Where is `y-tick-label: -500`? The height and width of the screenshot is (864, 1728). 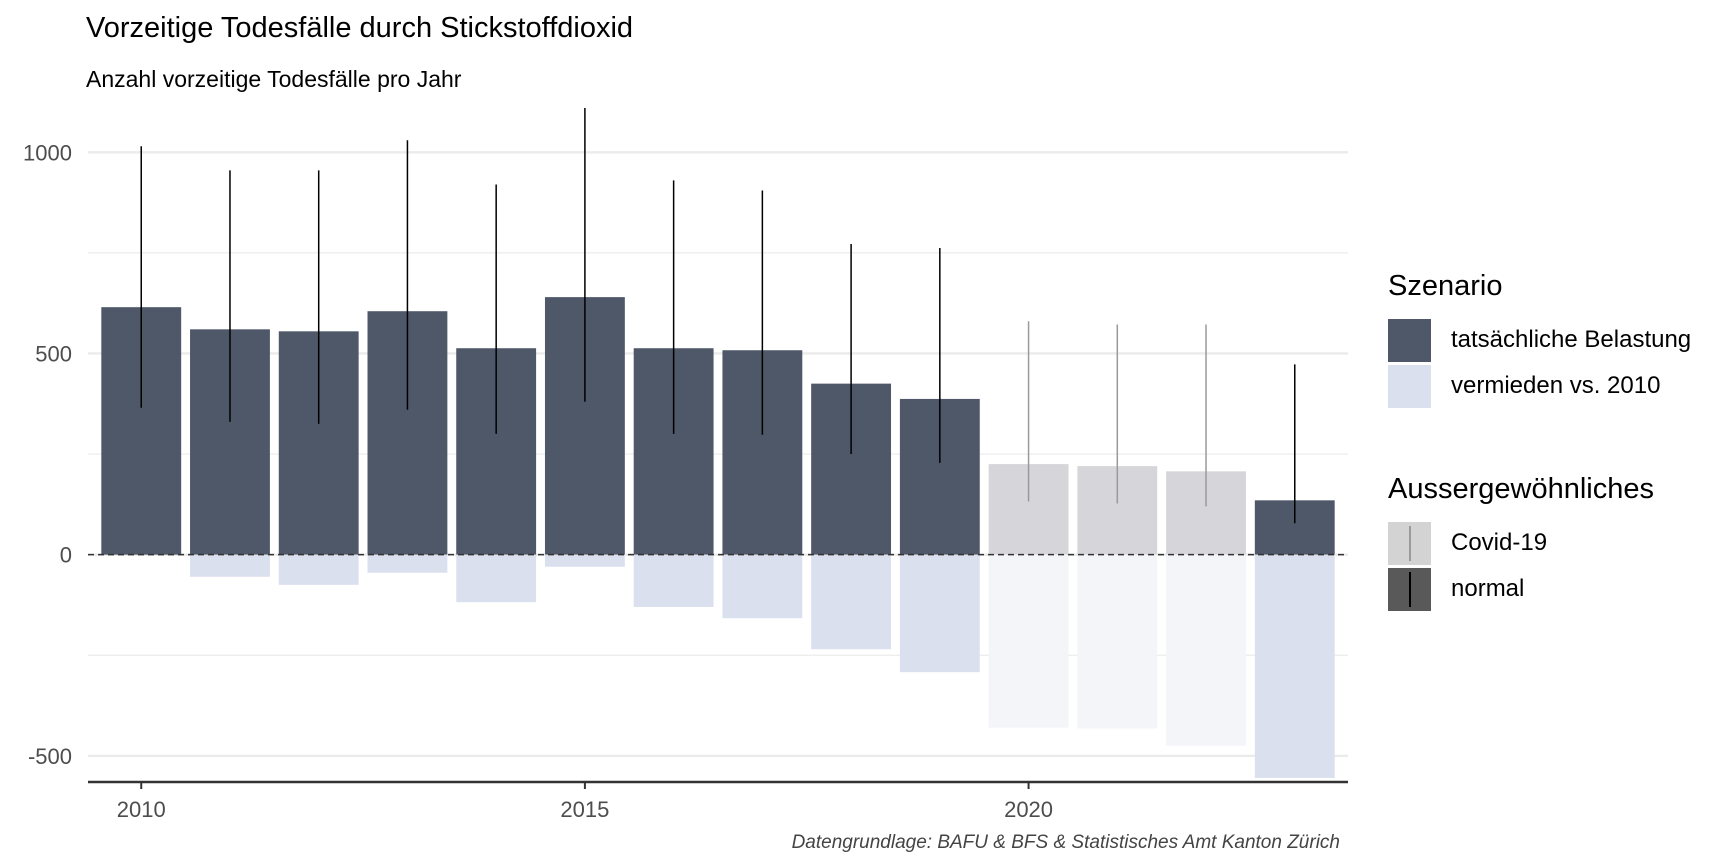 y-tick-label: -500 is located at coordinates (50, 756).